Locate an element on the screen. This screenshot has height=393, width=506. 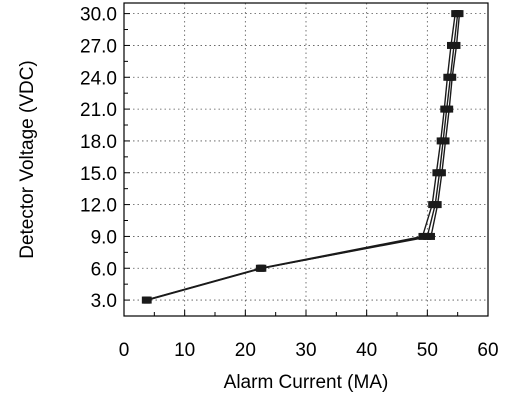
y-tick-label: 30.0 is located at coordinates (98, 15).